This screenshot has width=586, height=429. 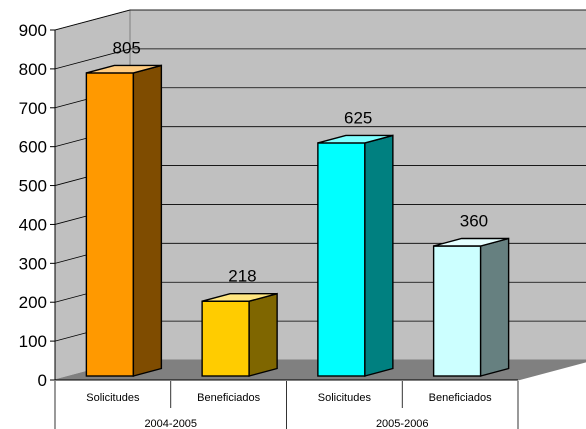 I want to click on y-tick-label: 100, so click(x=33, y=341).